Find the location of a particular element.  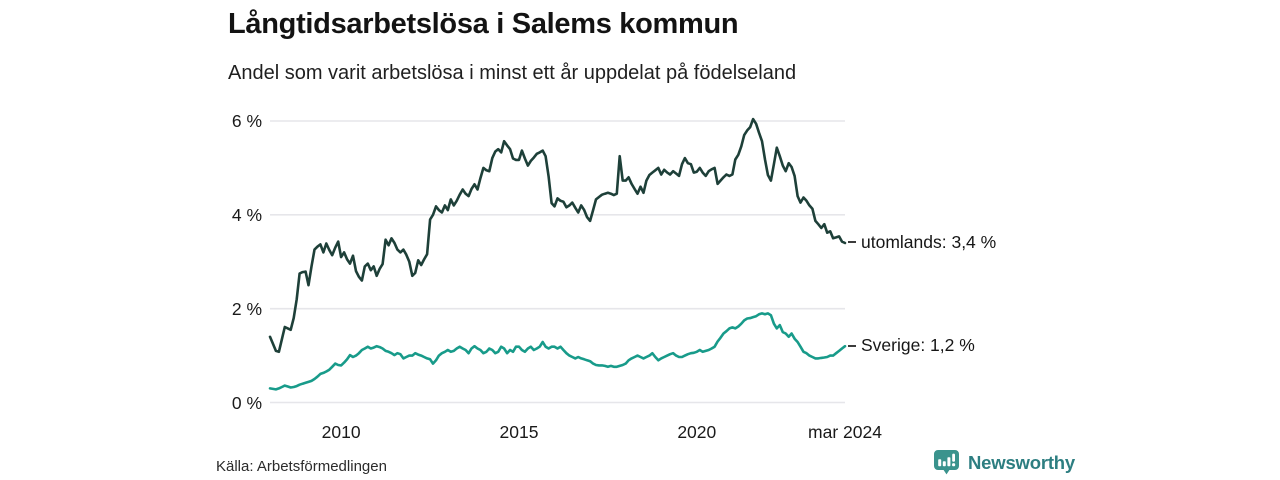

series-end-label-utomlands: utomlands: 3,4 % is located at coordinates (922, 242).